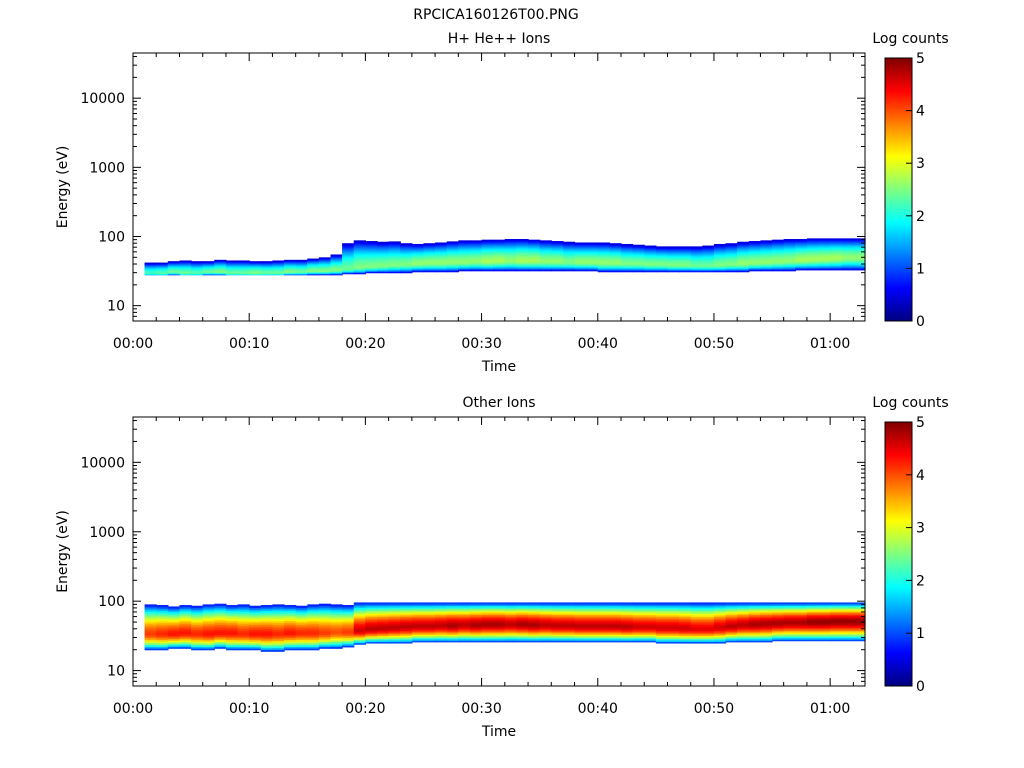 The width and height of the screenshot is (1024, 768). Describe the element at coordinates (498, 367) in the screenshot. I see `x-axis-label: Time` at that location.